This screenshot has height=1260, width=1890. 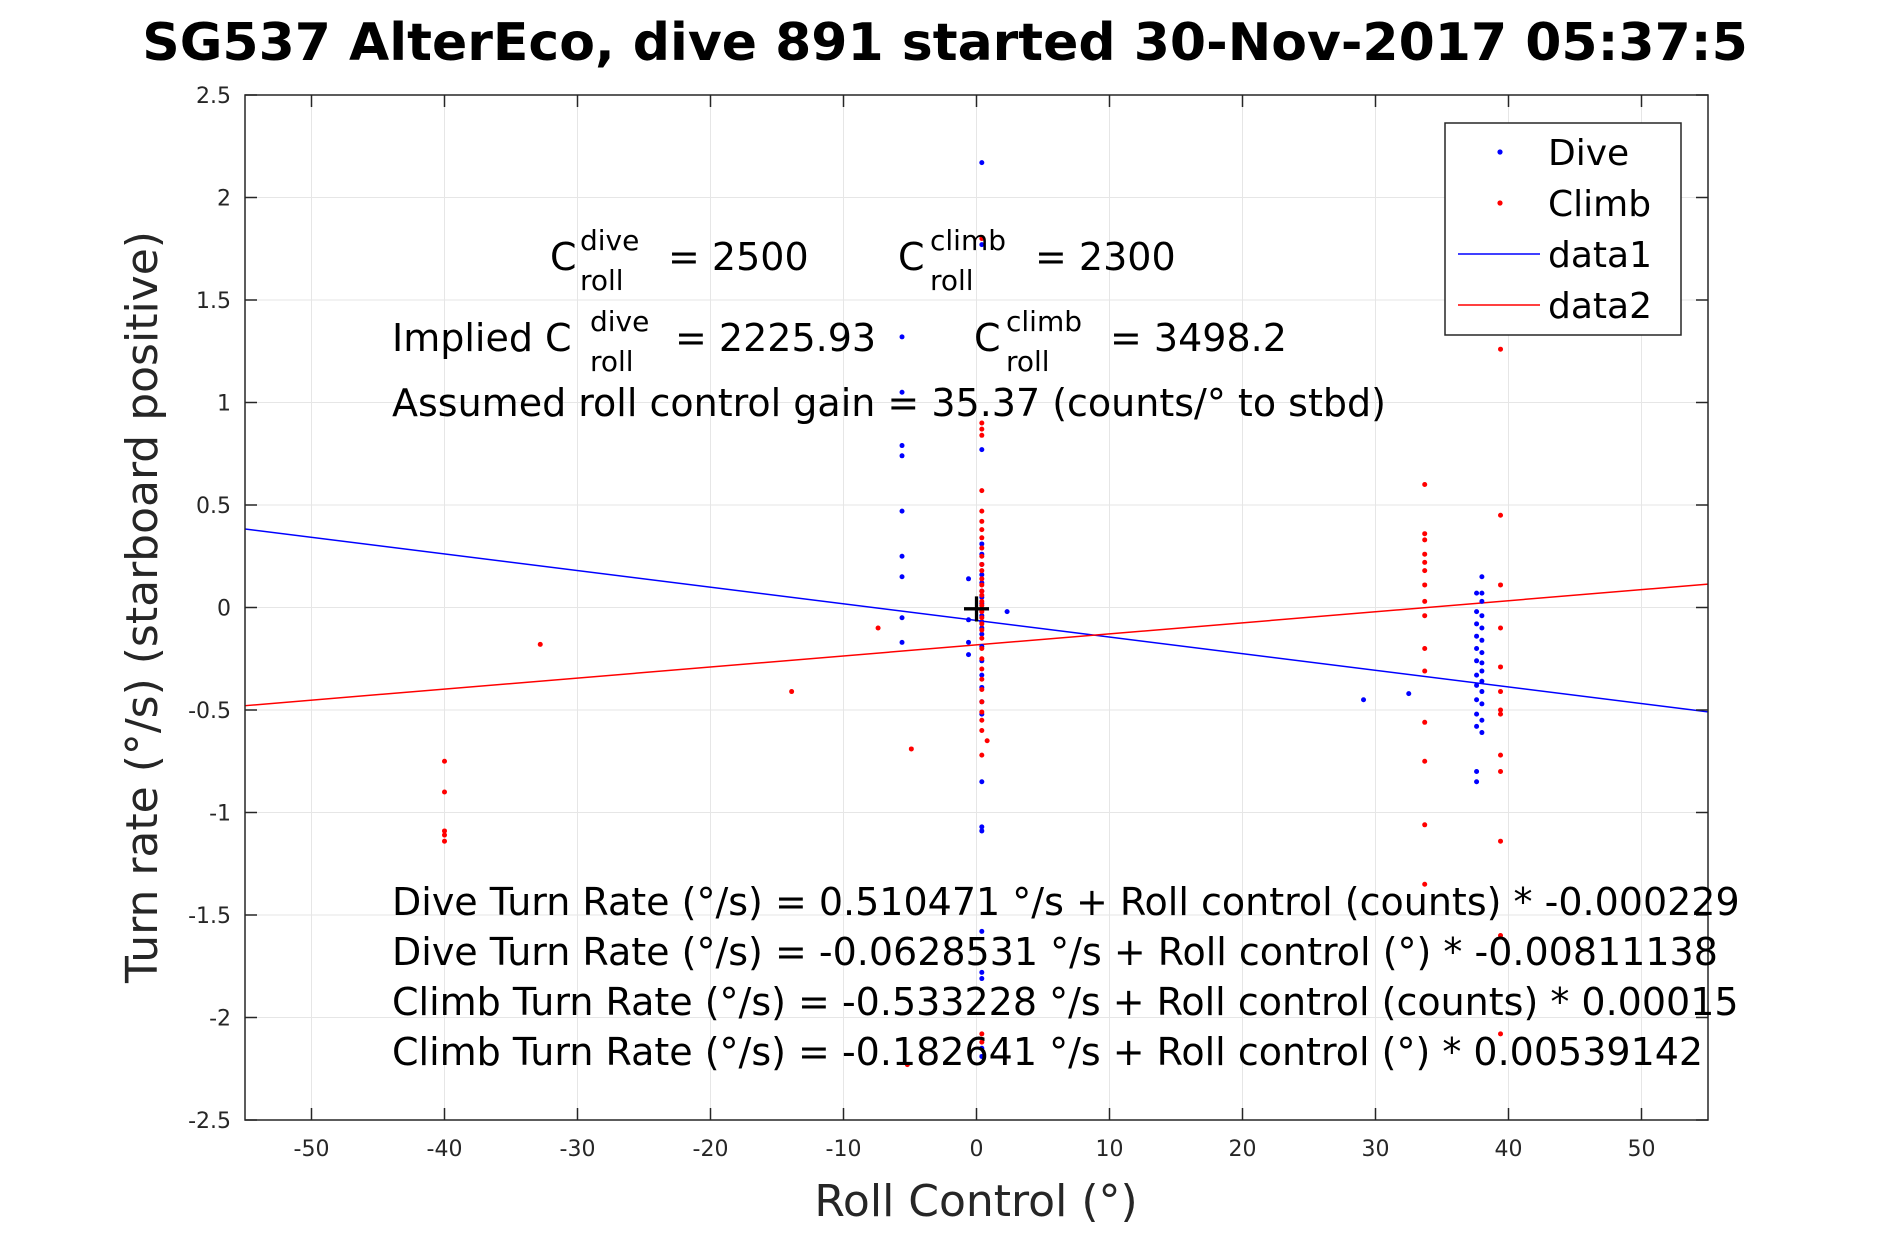 I want to click on series-line-data1, so click(x=976, y=620).